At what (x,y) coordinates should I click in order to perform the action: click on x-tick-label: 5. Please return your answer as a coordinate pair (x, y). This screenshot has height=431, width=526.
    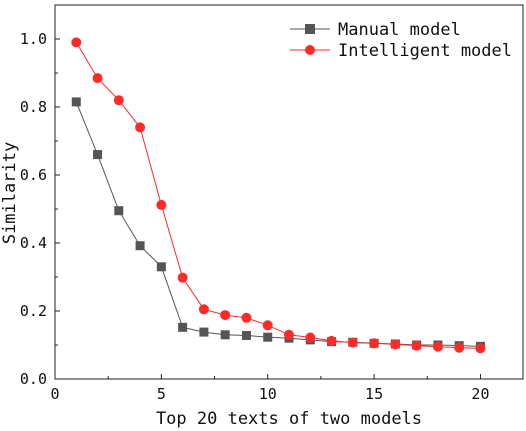
    Looking at the image, I should click on (161, 394).